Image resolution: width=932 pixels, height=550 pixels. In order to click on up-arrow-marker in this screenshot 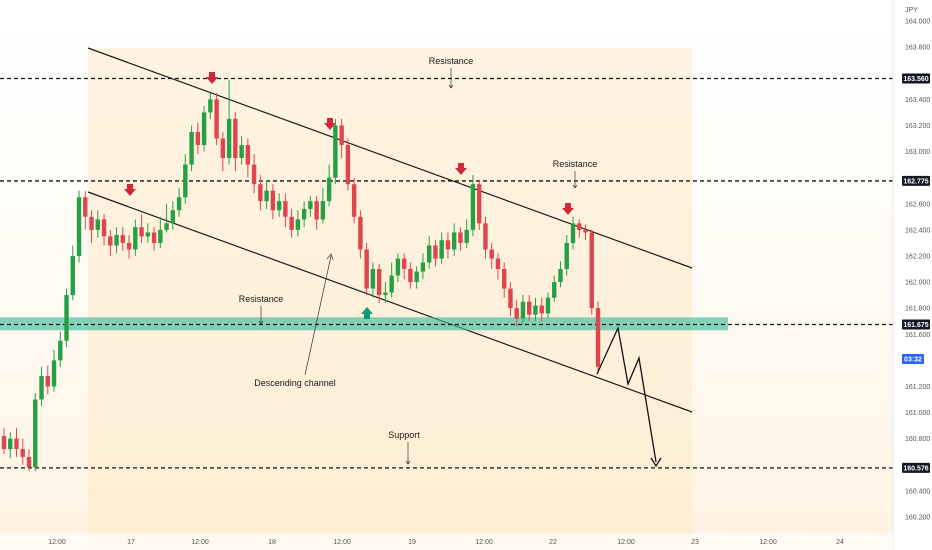, I will do `click(367, 313)`.